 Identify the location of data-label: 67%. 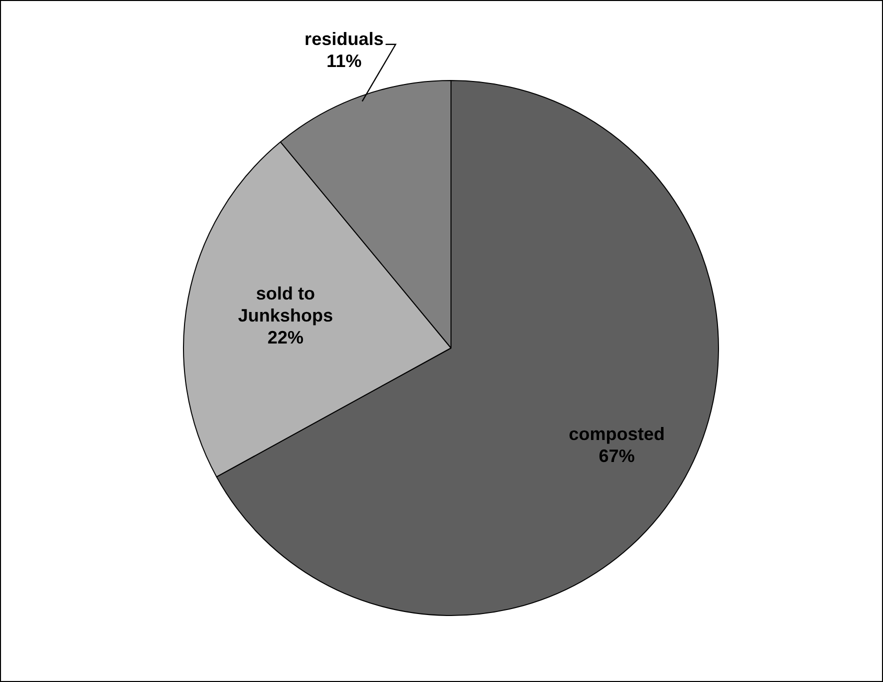
(616, 456).